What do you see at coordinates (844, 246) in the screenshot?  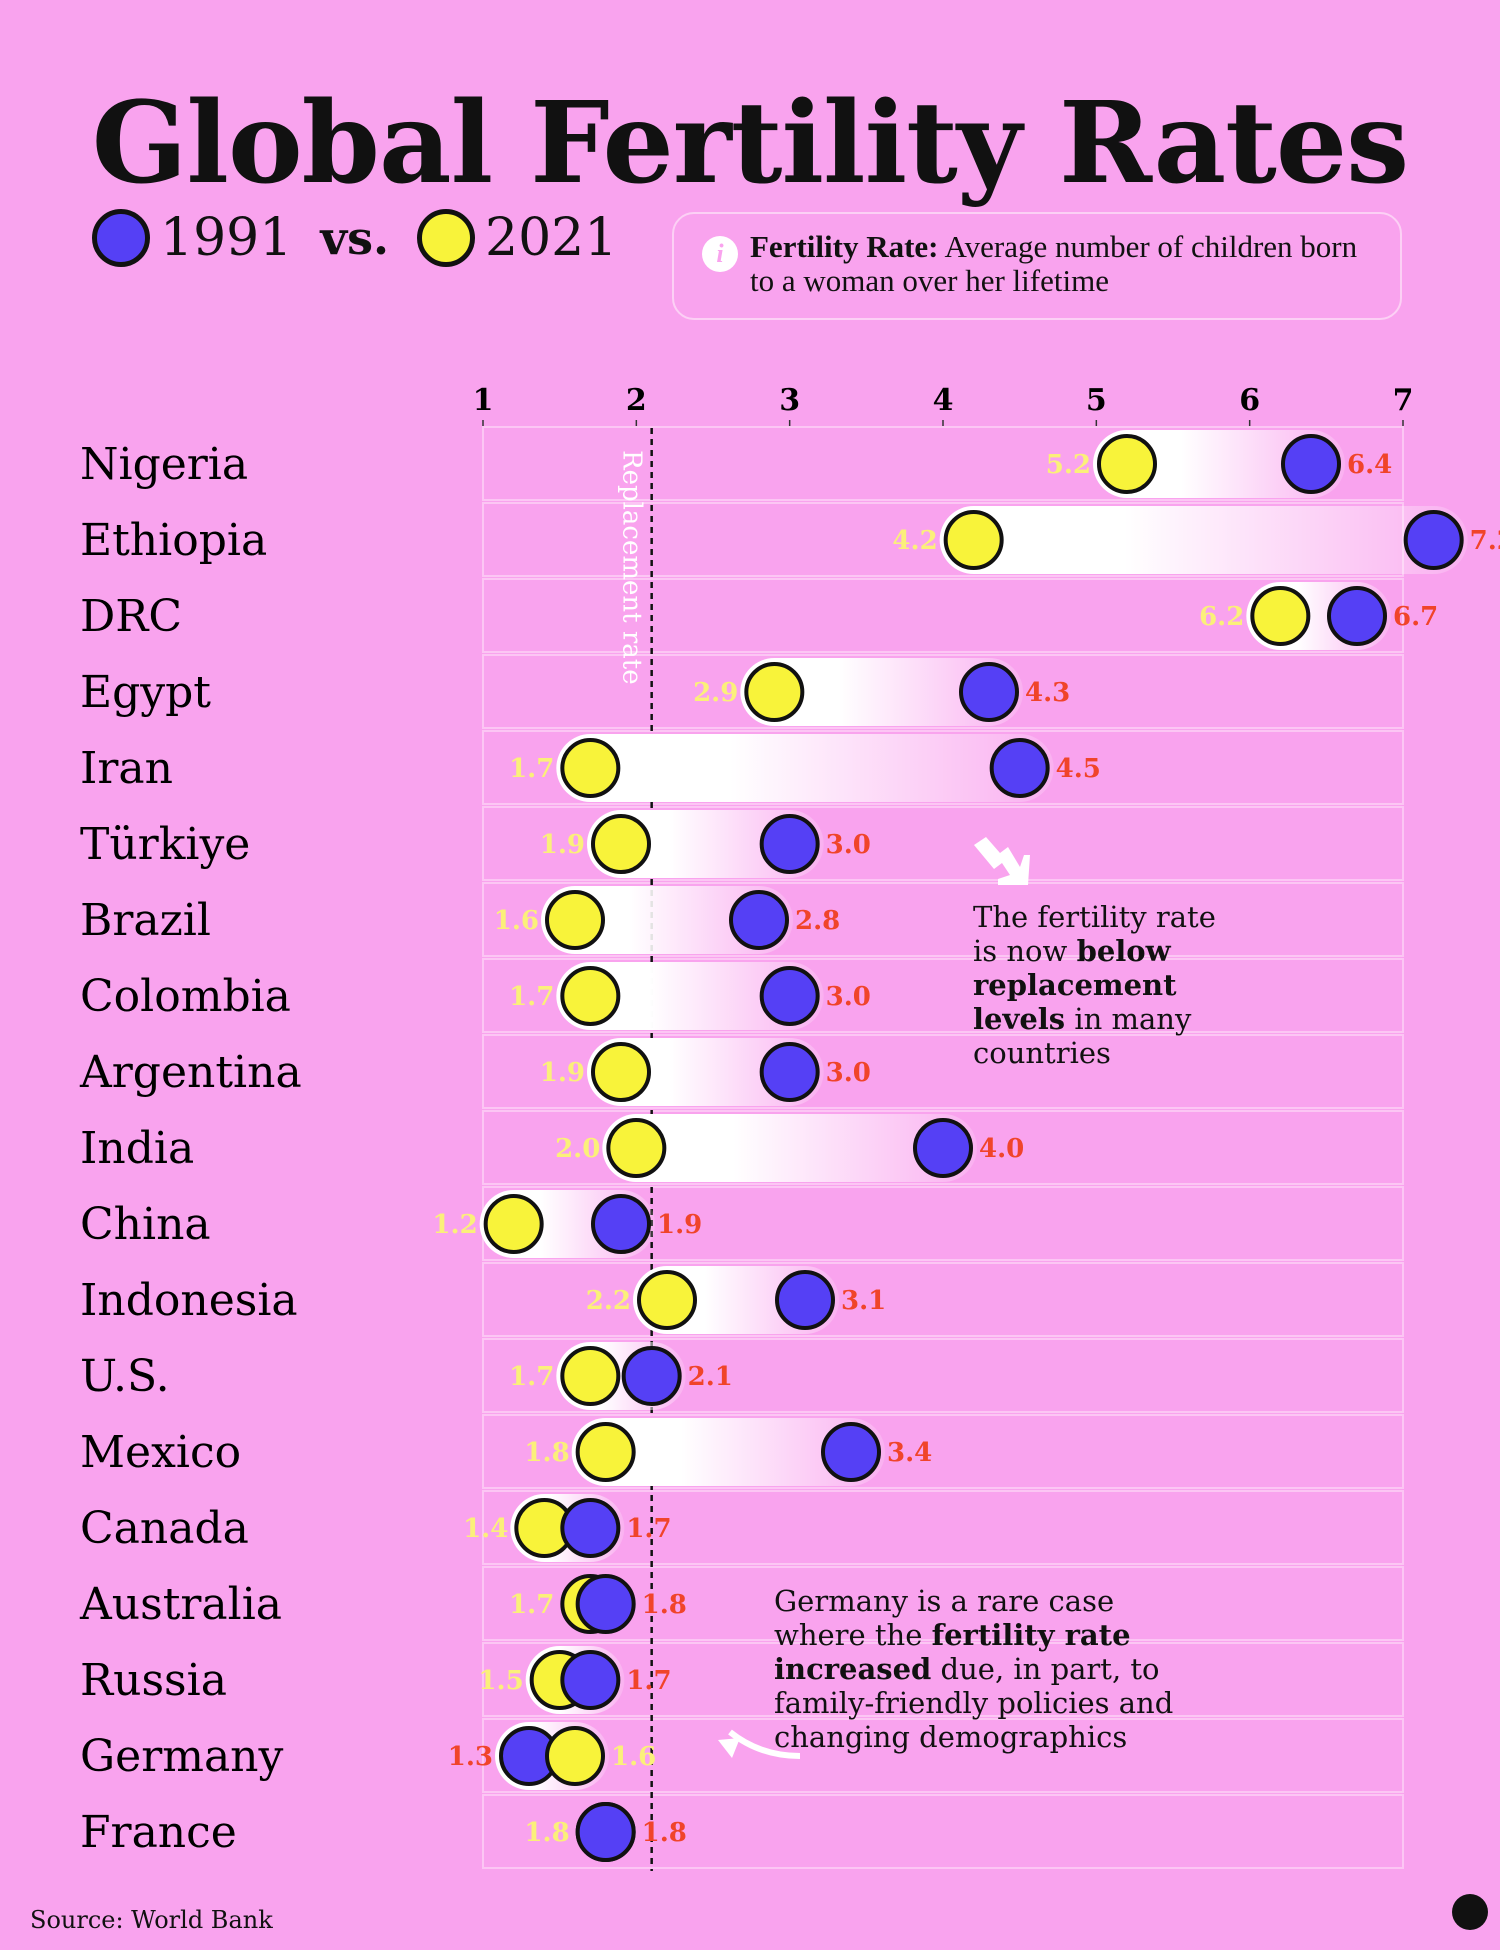 I see `info-term: Fertility Rate:` at bounding box center [844, 246].